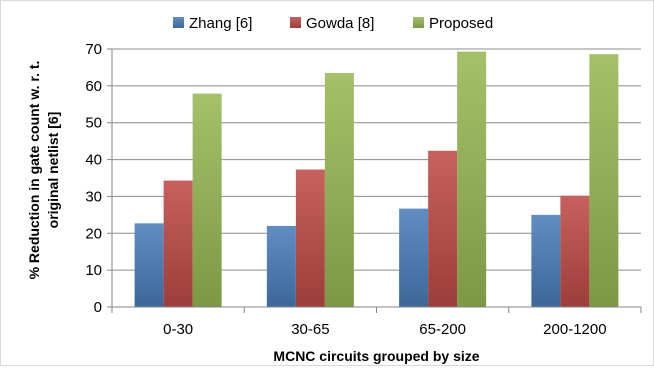  What do you see at coordinates (574, 329) in the screenshot?
I see `x-tick-label-200-1200: 200-1200` at bounding box center [574, 329].